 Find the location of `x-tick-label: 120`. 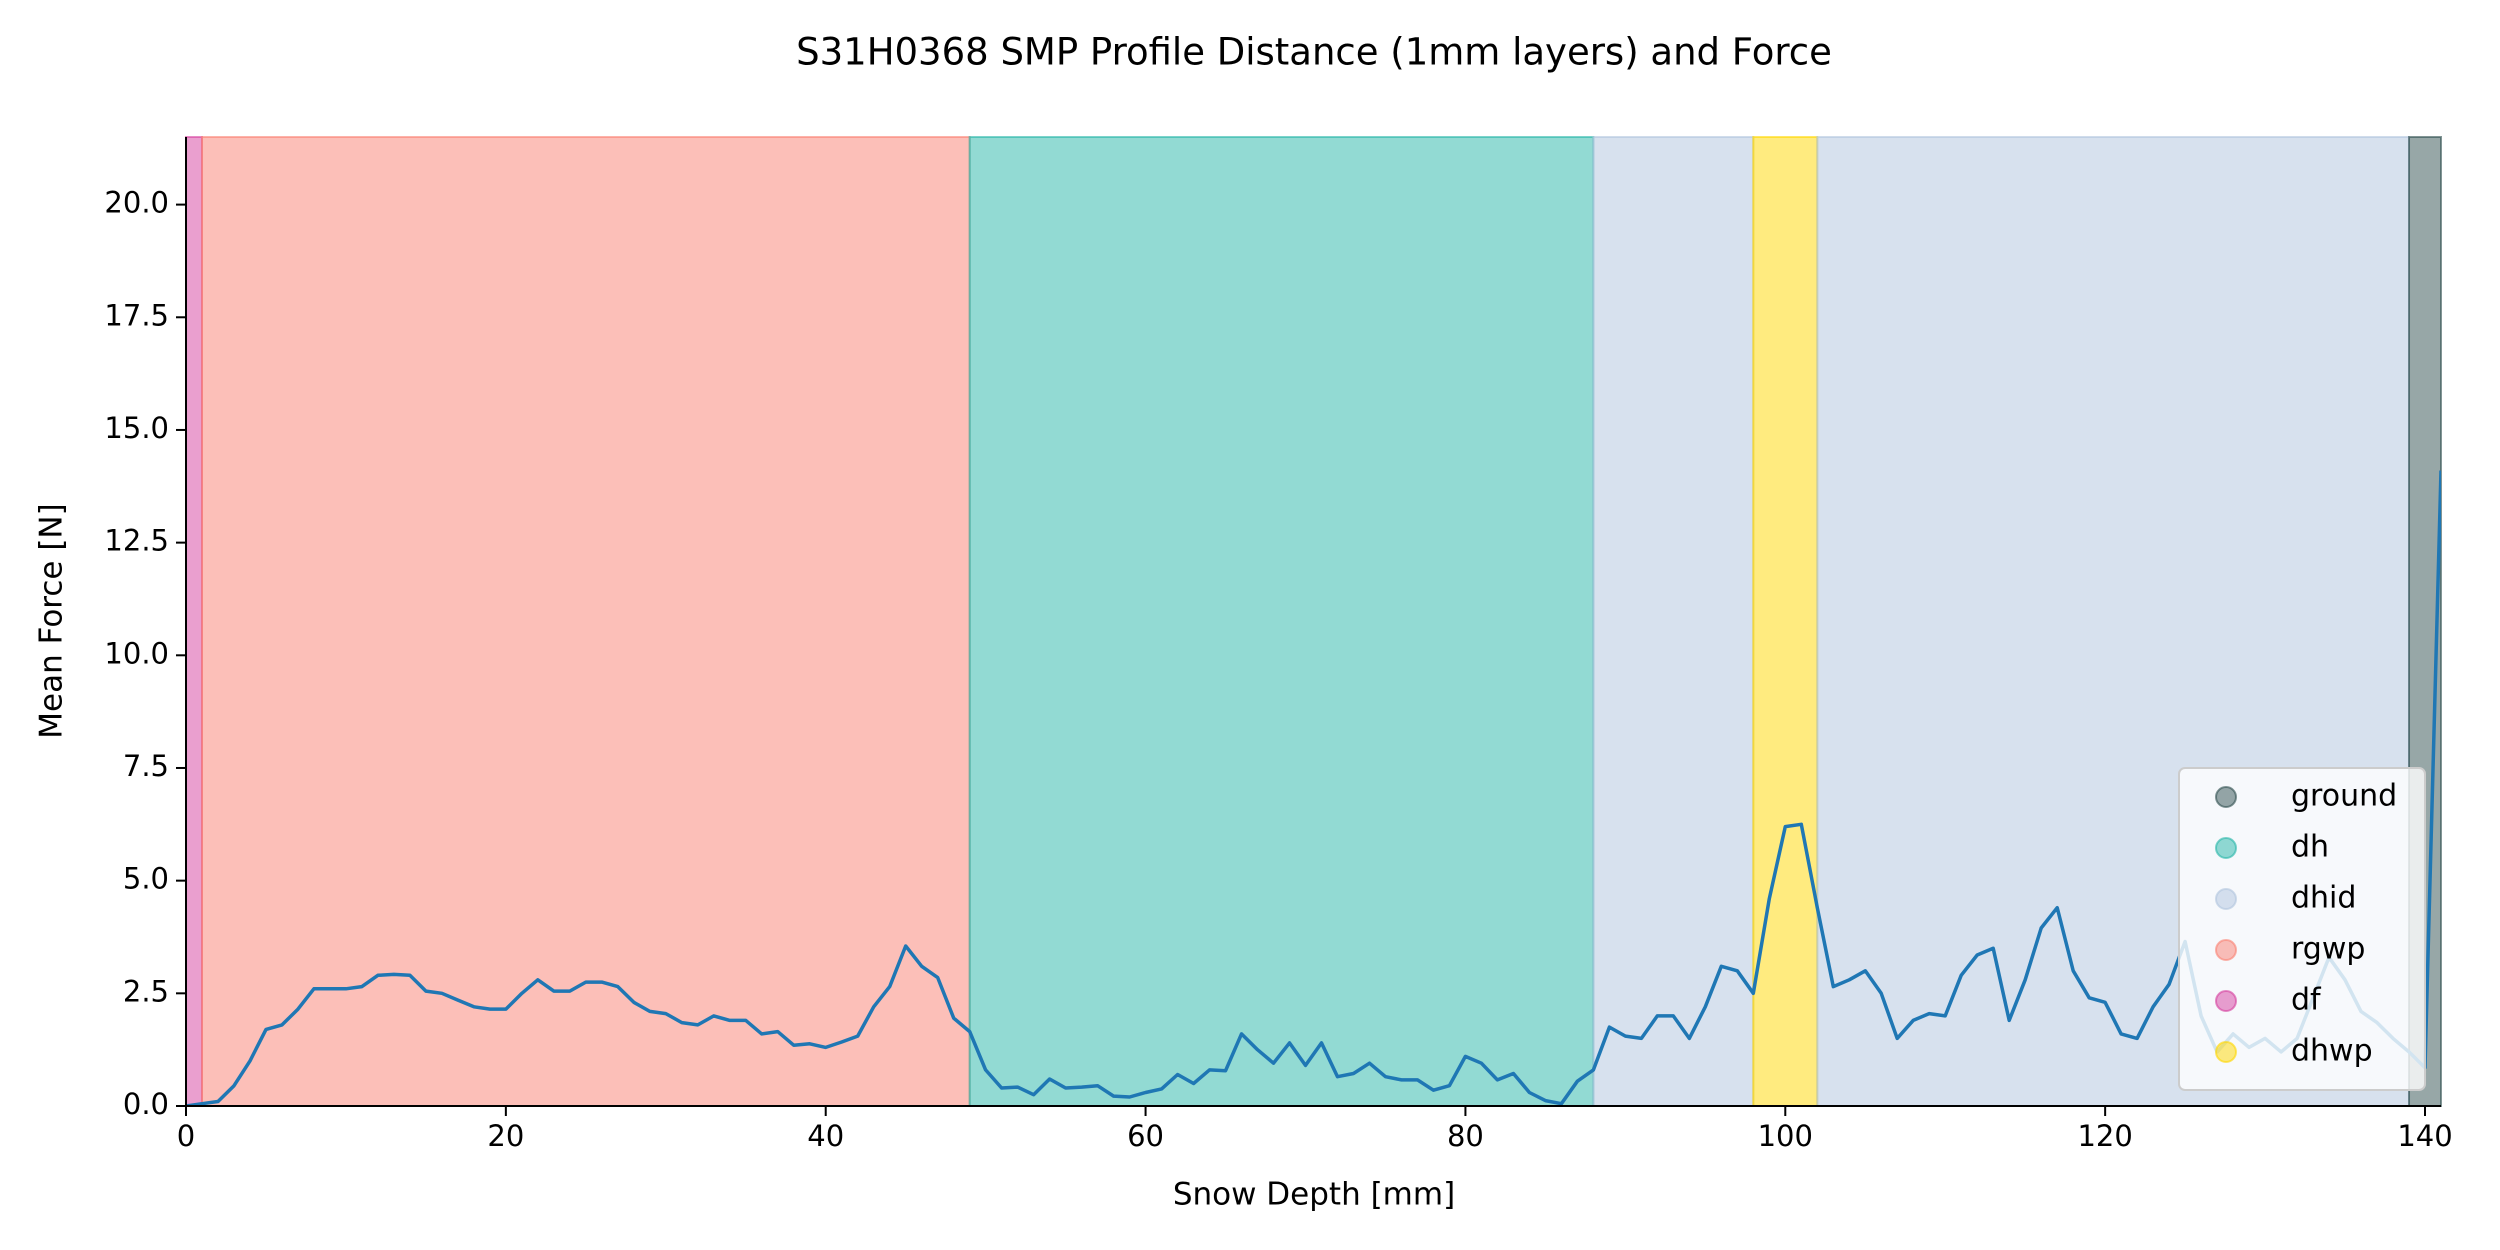

x-tick-label: 120 is located at coordinates (2104, 1136).